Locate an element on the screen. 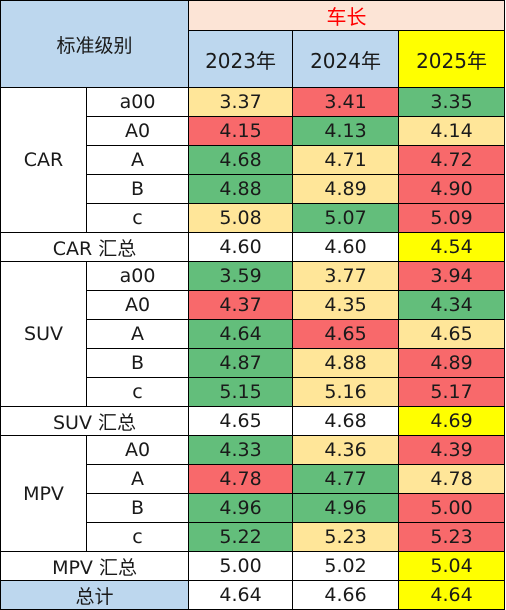  table-row: A 4.64 4.65 4.65 is located at coordinates (253, 334).